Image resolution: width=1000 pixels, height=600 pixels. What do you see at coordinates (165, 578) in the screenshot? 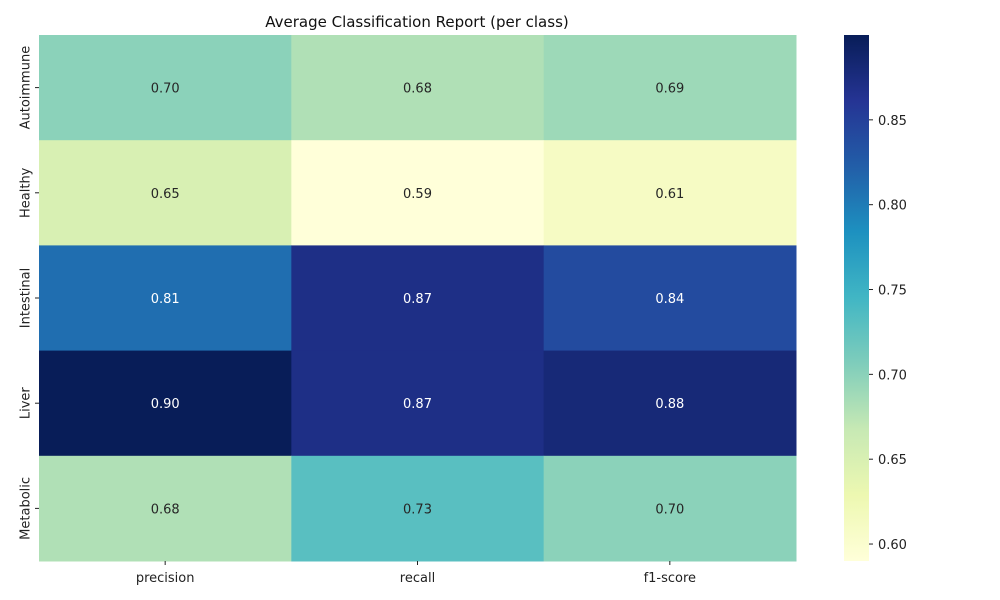
I see `column-tick-label: precision` at bounding box center [165, 578].